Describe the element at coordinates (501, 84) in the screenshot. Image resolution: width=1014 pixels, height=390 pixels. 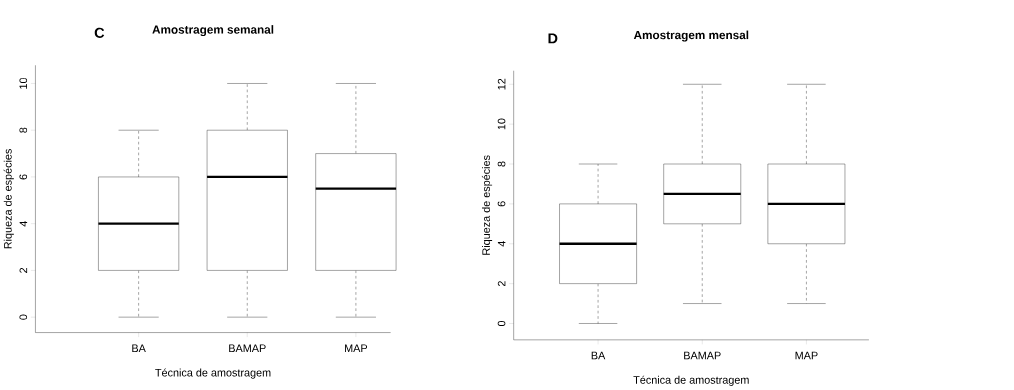
I see `y-tick-label: 12` at that location.